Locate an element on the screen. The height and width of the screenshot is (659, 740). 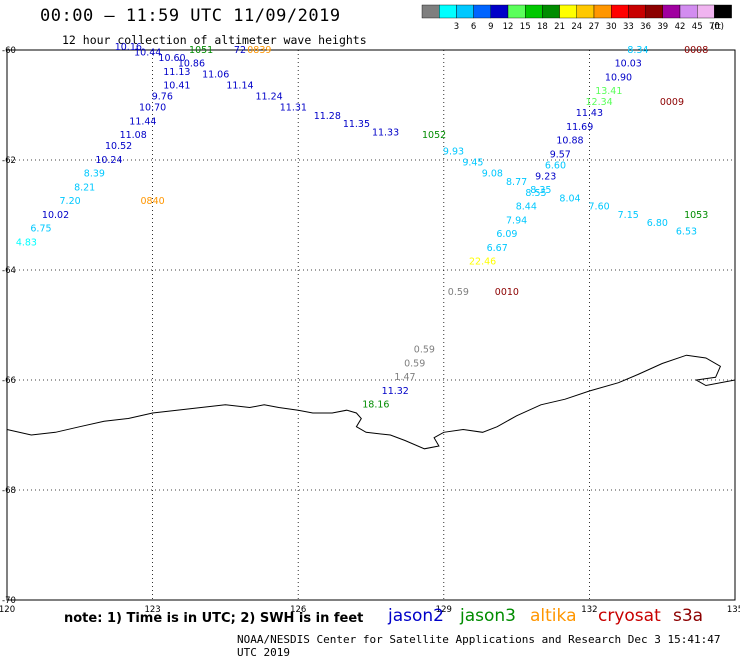
colorbar-cell is located at coordinates (723, 11).